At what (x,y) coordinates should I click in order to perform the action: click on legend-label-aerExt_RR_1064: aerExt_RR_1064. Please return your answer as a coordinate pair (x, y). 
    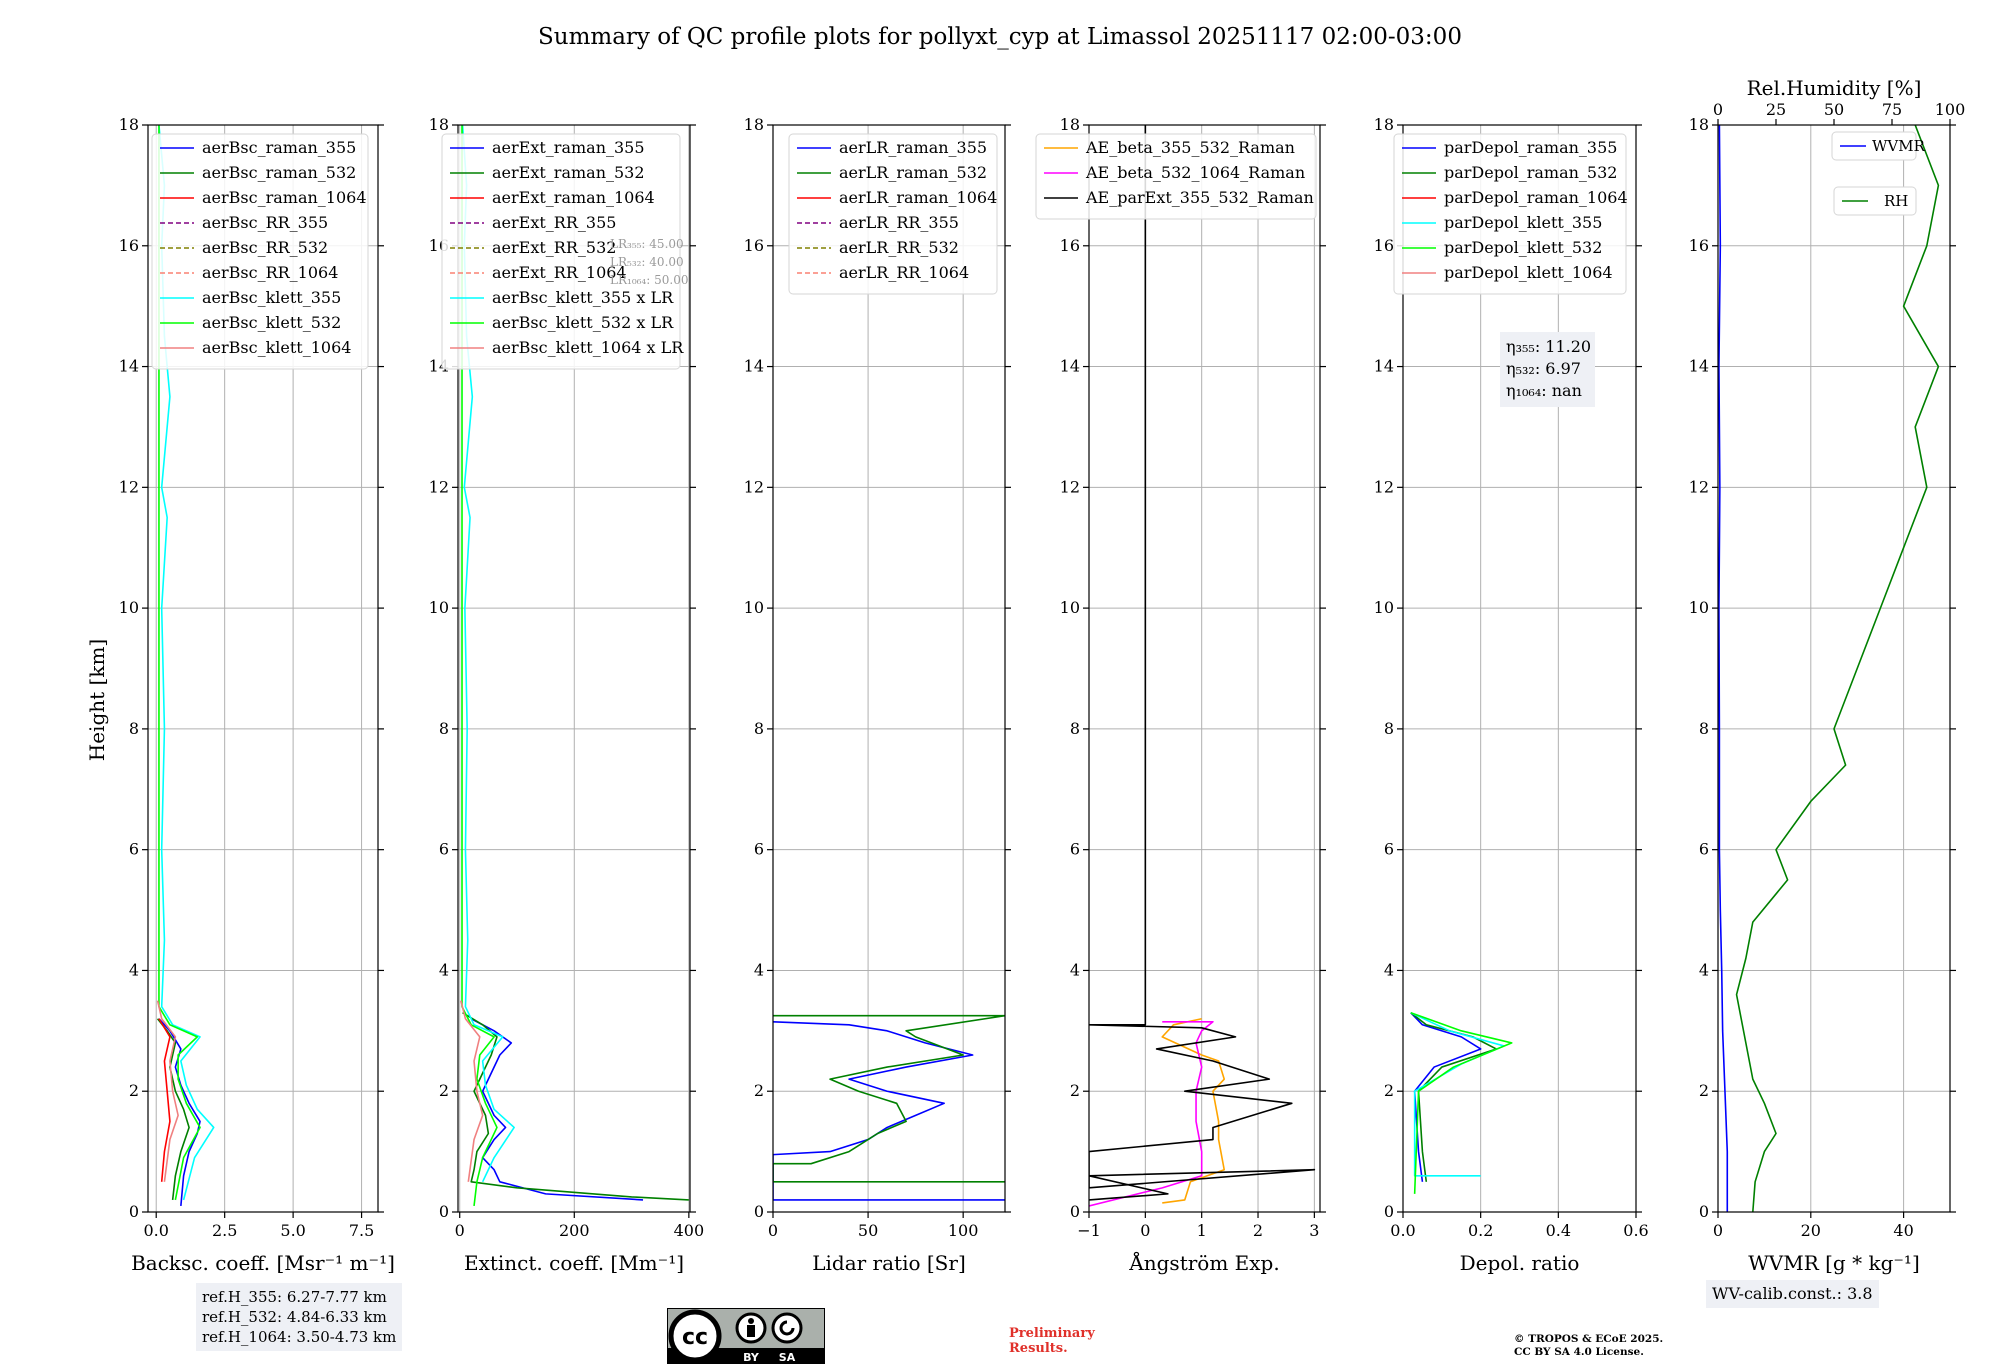
    Looking at the image, I should click on (559, 272).